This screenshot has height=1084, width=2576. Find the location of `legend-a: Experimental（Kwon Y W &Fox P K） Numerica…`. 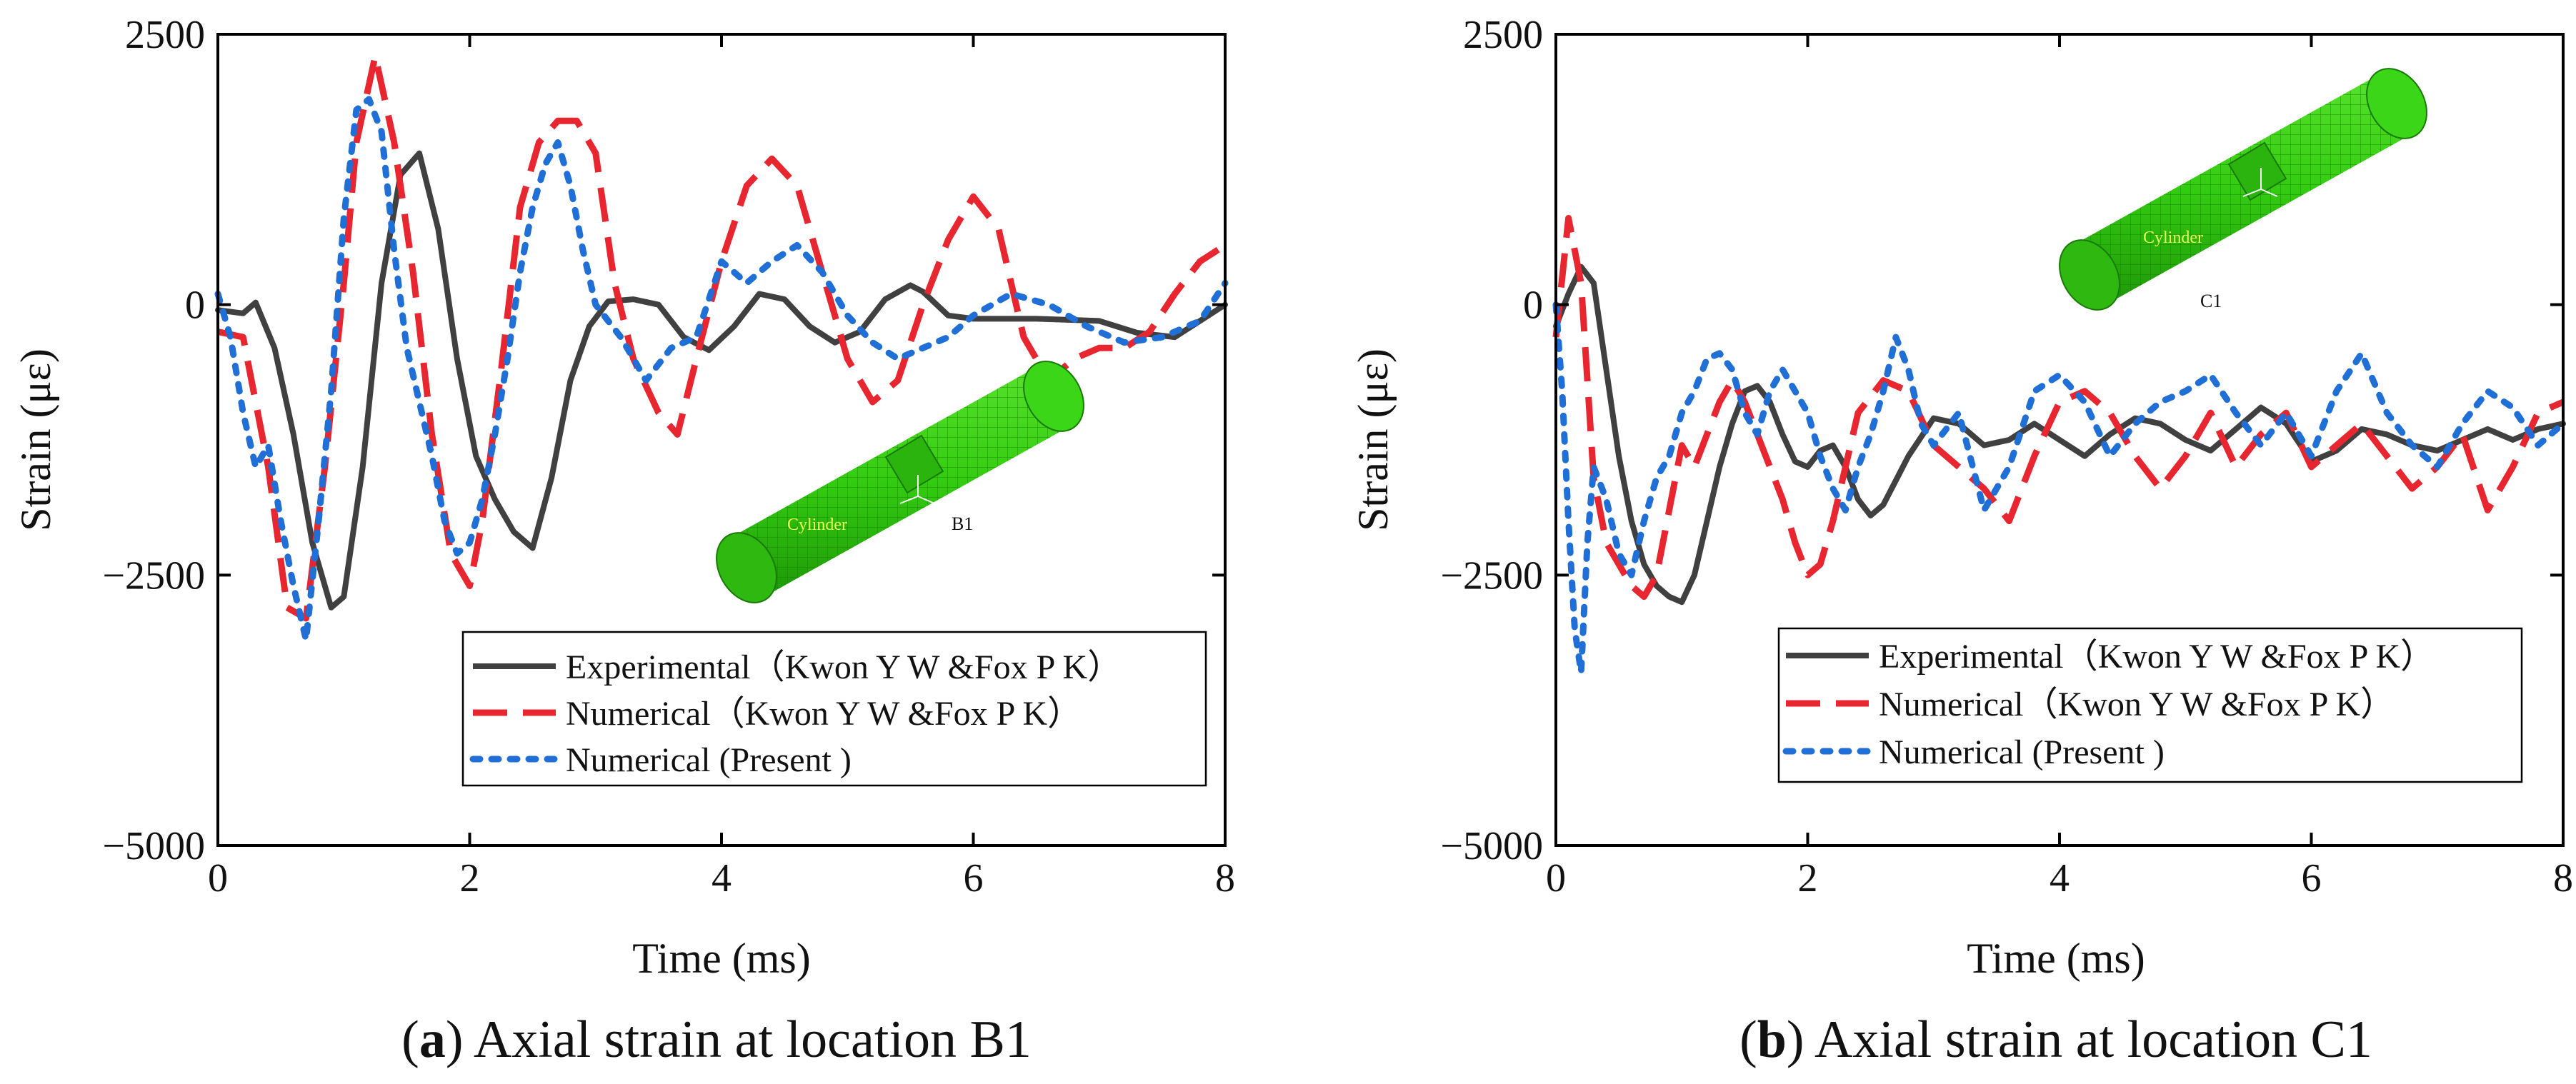

legend-a: Experimental（Kwon Y W &Fox P K） Numerica… is located at coordinates (834, 709).